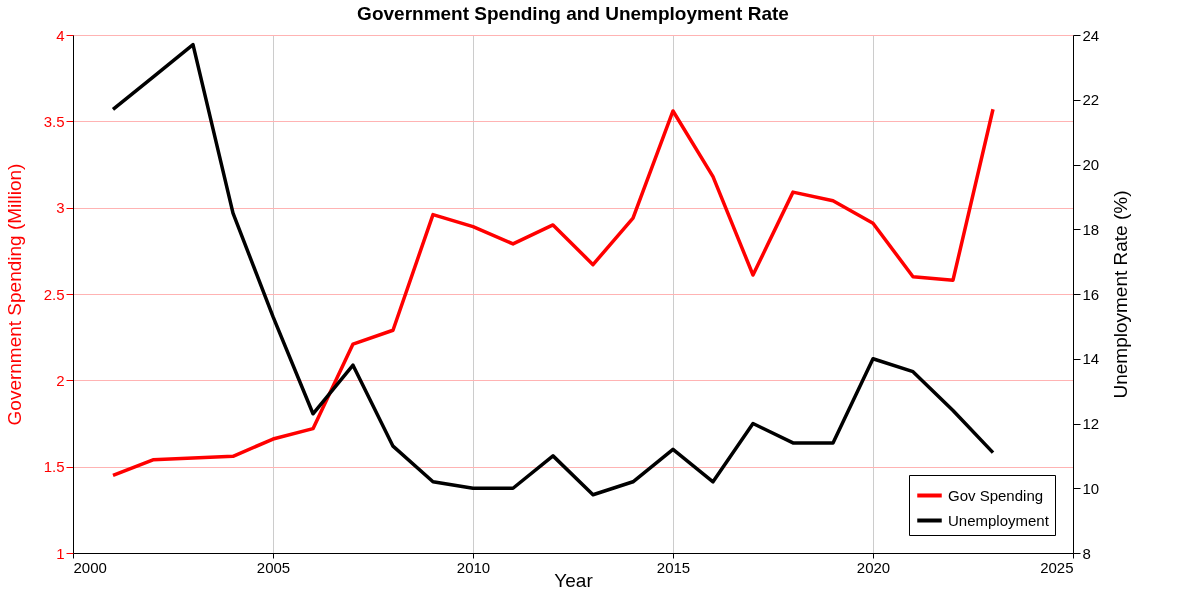 The width and height of the screenshot is (1190, 597). Describe the element at coordinates (1091, 488) in the screenshot. I see `y2-tick-label: 10` at that location.